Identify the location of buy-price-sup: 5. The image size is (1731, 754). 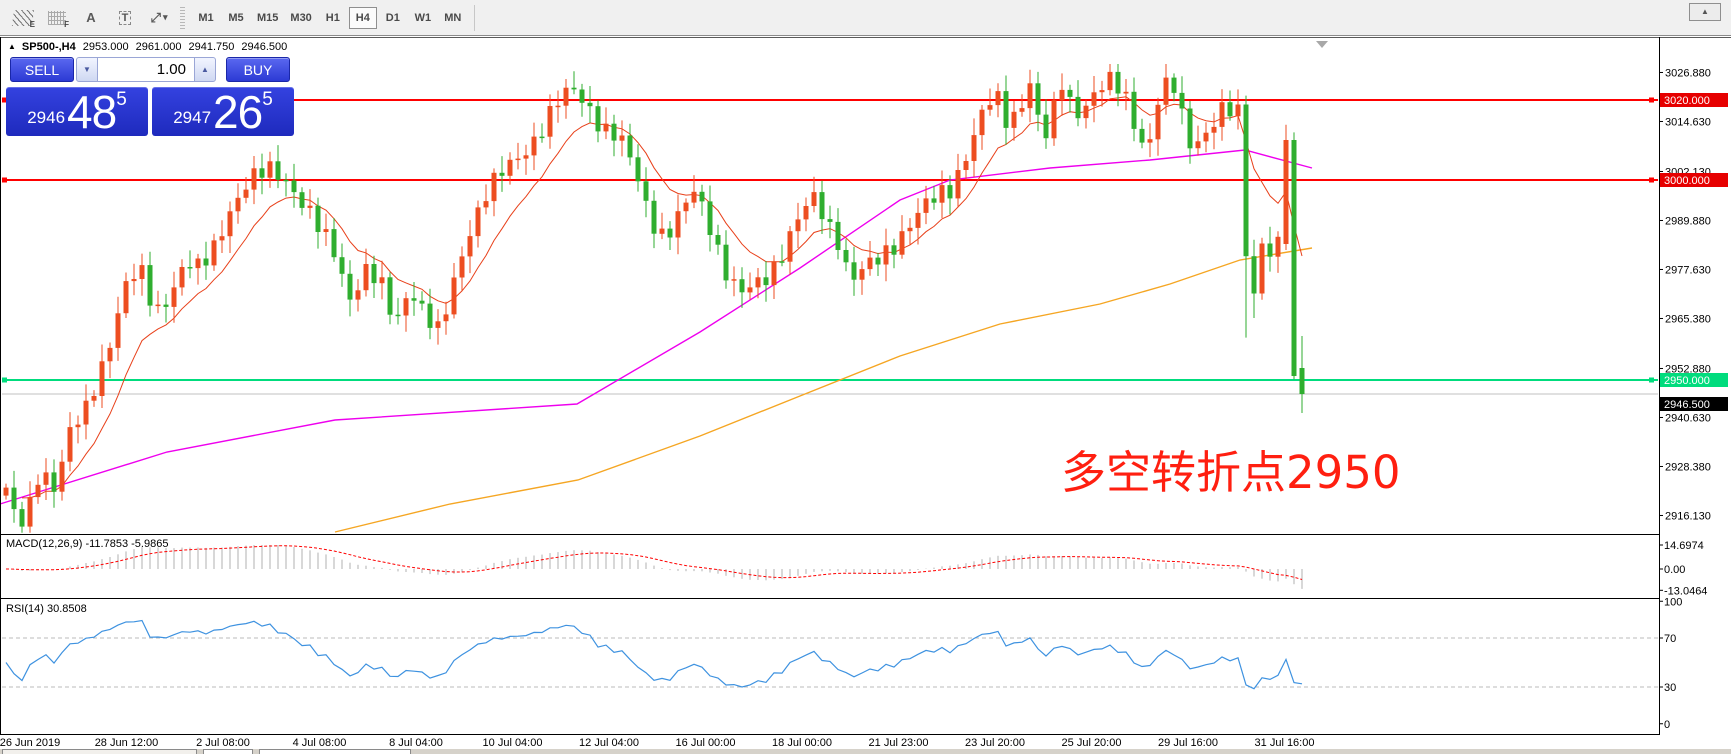
(267, 99).